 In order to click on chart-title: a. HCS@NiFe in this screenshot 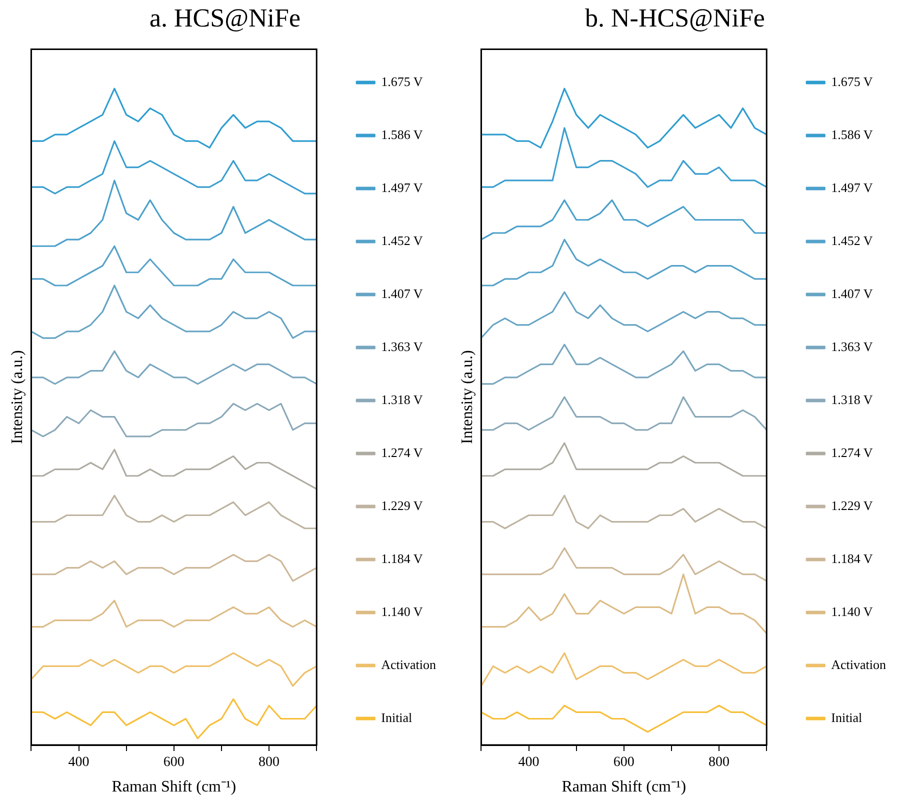, I will do `click(225, 17)`.